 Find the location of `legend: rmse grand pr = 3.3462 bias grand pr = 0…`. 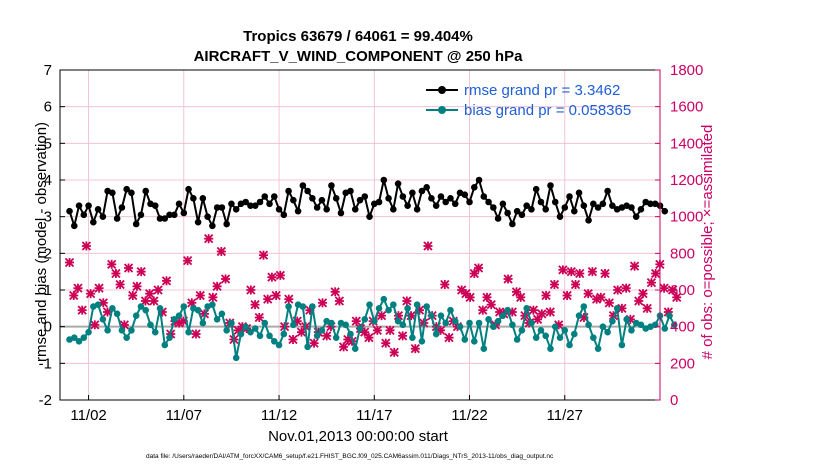

legend: rmse grand pr = 3.3462 bias grand pr = 0… is located at coordinates (528, 100).